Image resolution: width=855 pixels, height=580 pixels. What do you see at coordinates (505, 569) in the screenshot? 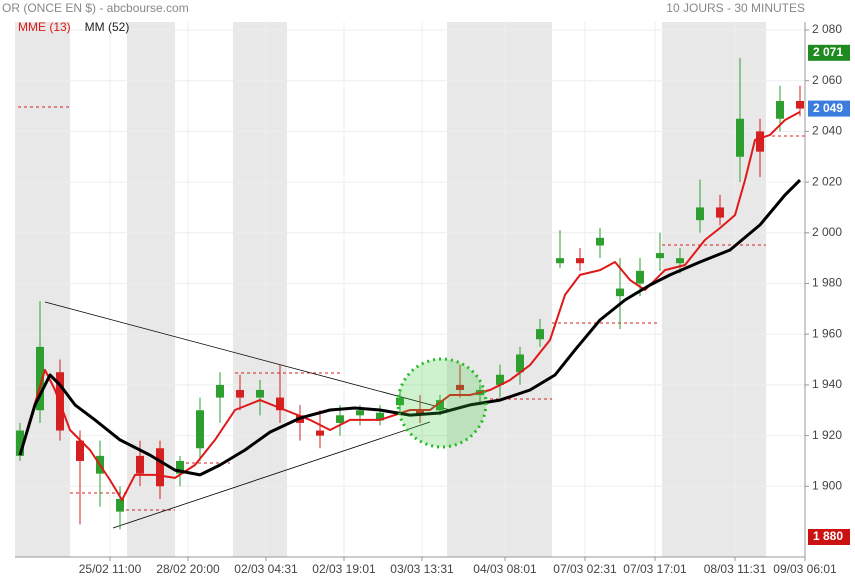
I see `x-tick-label: 04/03 08:01` at bounding box center [505, 569].